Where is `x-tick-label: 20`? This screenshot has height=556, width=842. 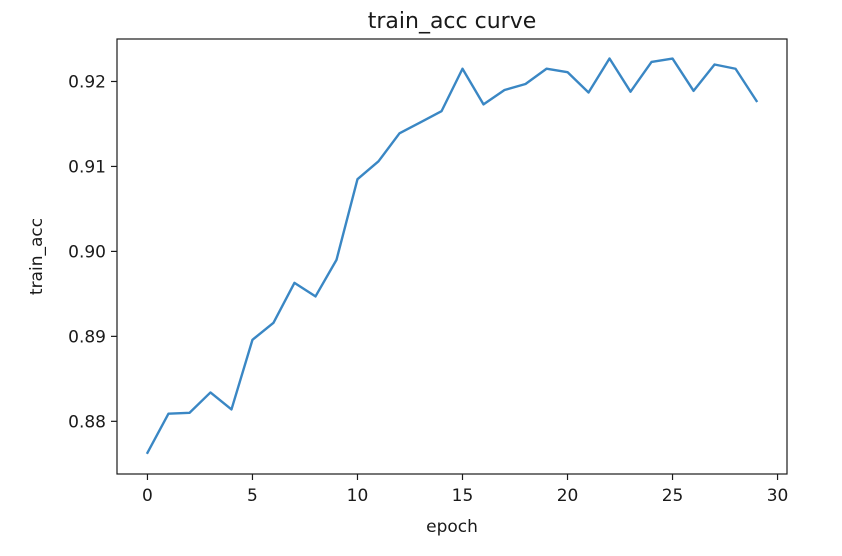
x-tick-label: 20 is located at coordinates (568, 496).